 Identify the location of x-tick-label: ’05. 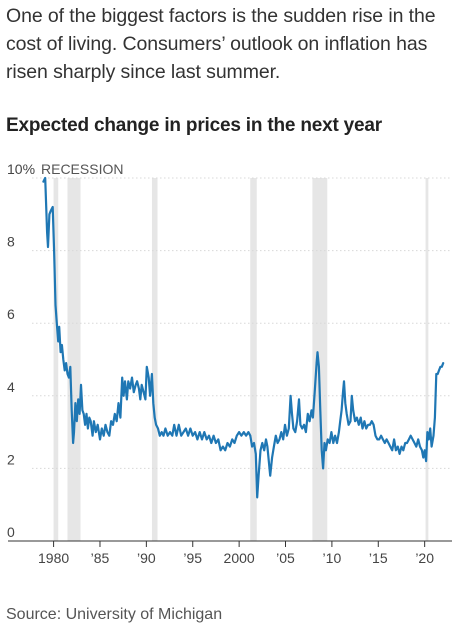
(285, 558).